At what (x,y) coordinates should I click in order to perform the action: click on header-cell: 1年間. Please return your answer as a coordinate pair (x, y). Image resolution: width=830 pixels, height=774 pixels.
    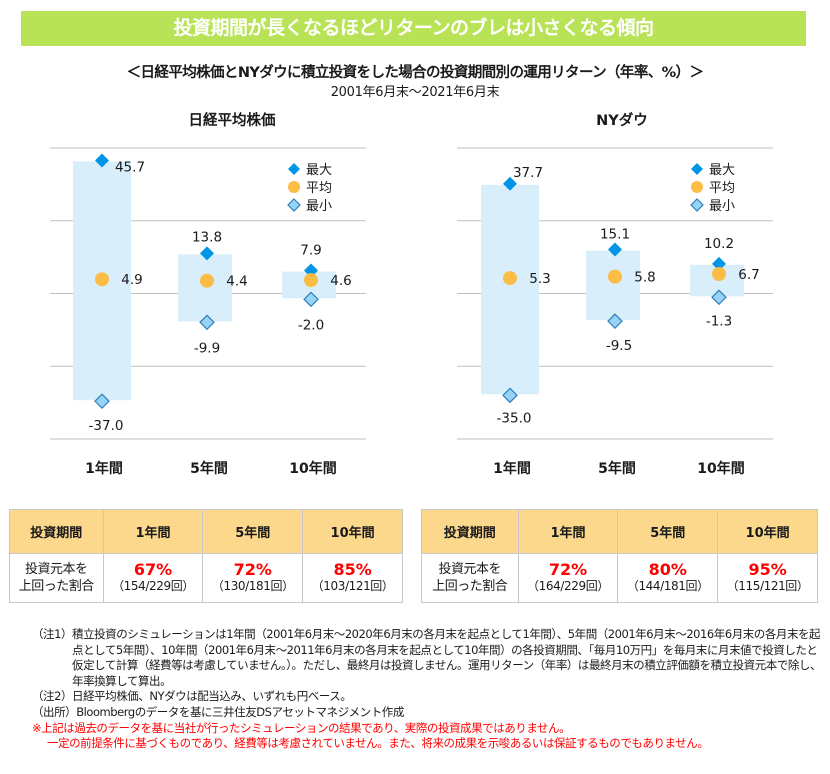
    Looking at the image, I should click on (568, 531).